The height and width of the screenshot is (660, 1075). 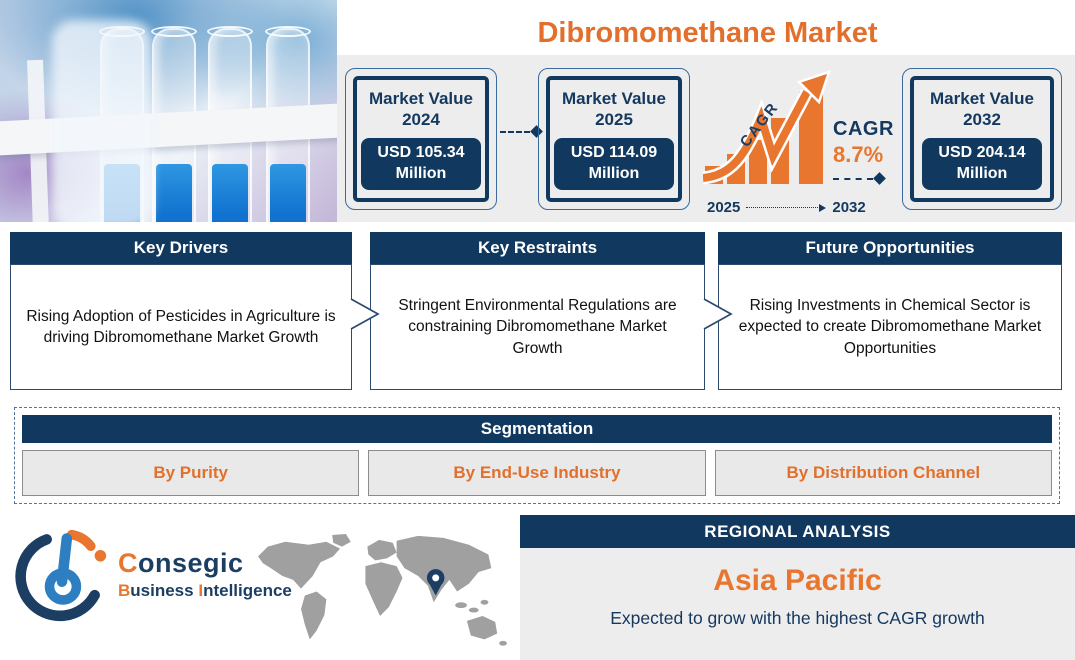 I want to click on arrow-right-icon, so click(x=823, y=207).